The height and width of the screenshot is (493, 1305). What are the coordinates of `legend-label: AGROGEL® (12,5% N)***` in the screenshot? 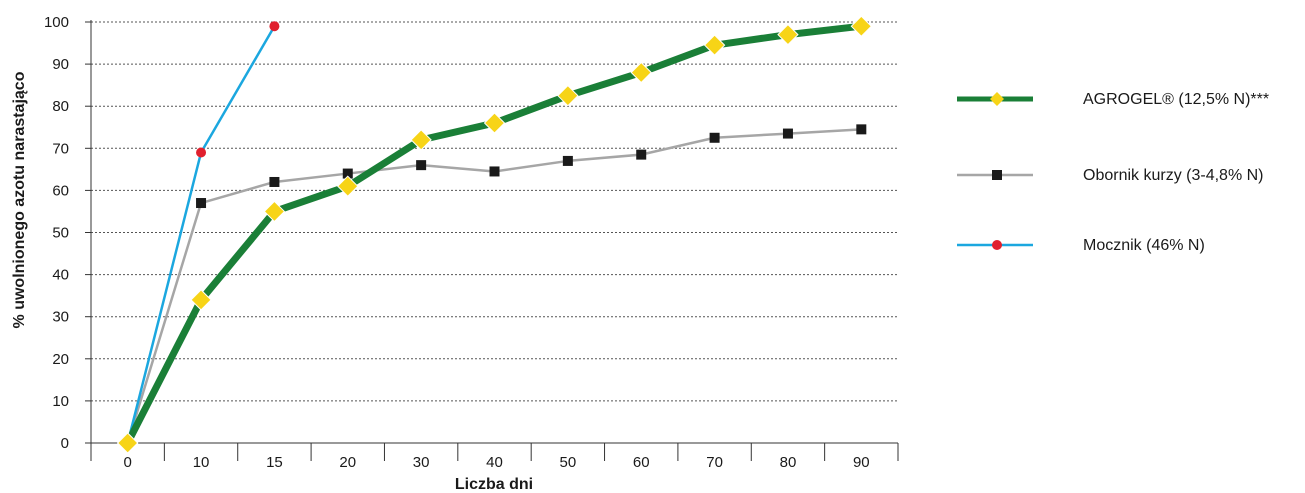 It's located at (1176, 99).